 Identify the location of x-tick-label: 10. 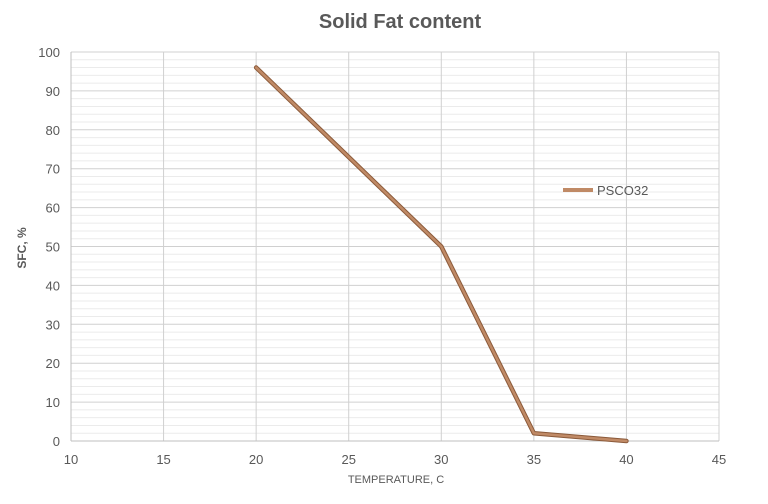
(71, 459).